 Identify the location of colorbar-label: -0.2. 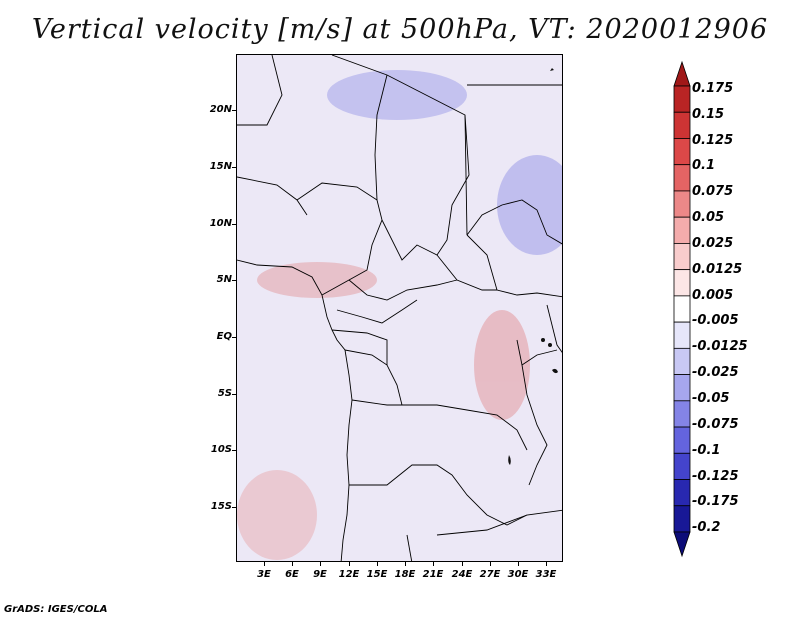
(706, 527).